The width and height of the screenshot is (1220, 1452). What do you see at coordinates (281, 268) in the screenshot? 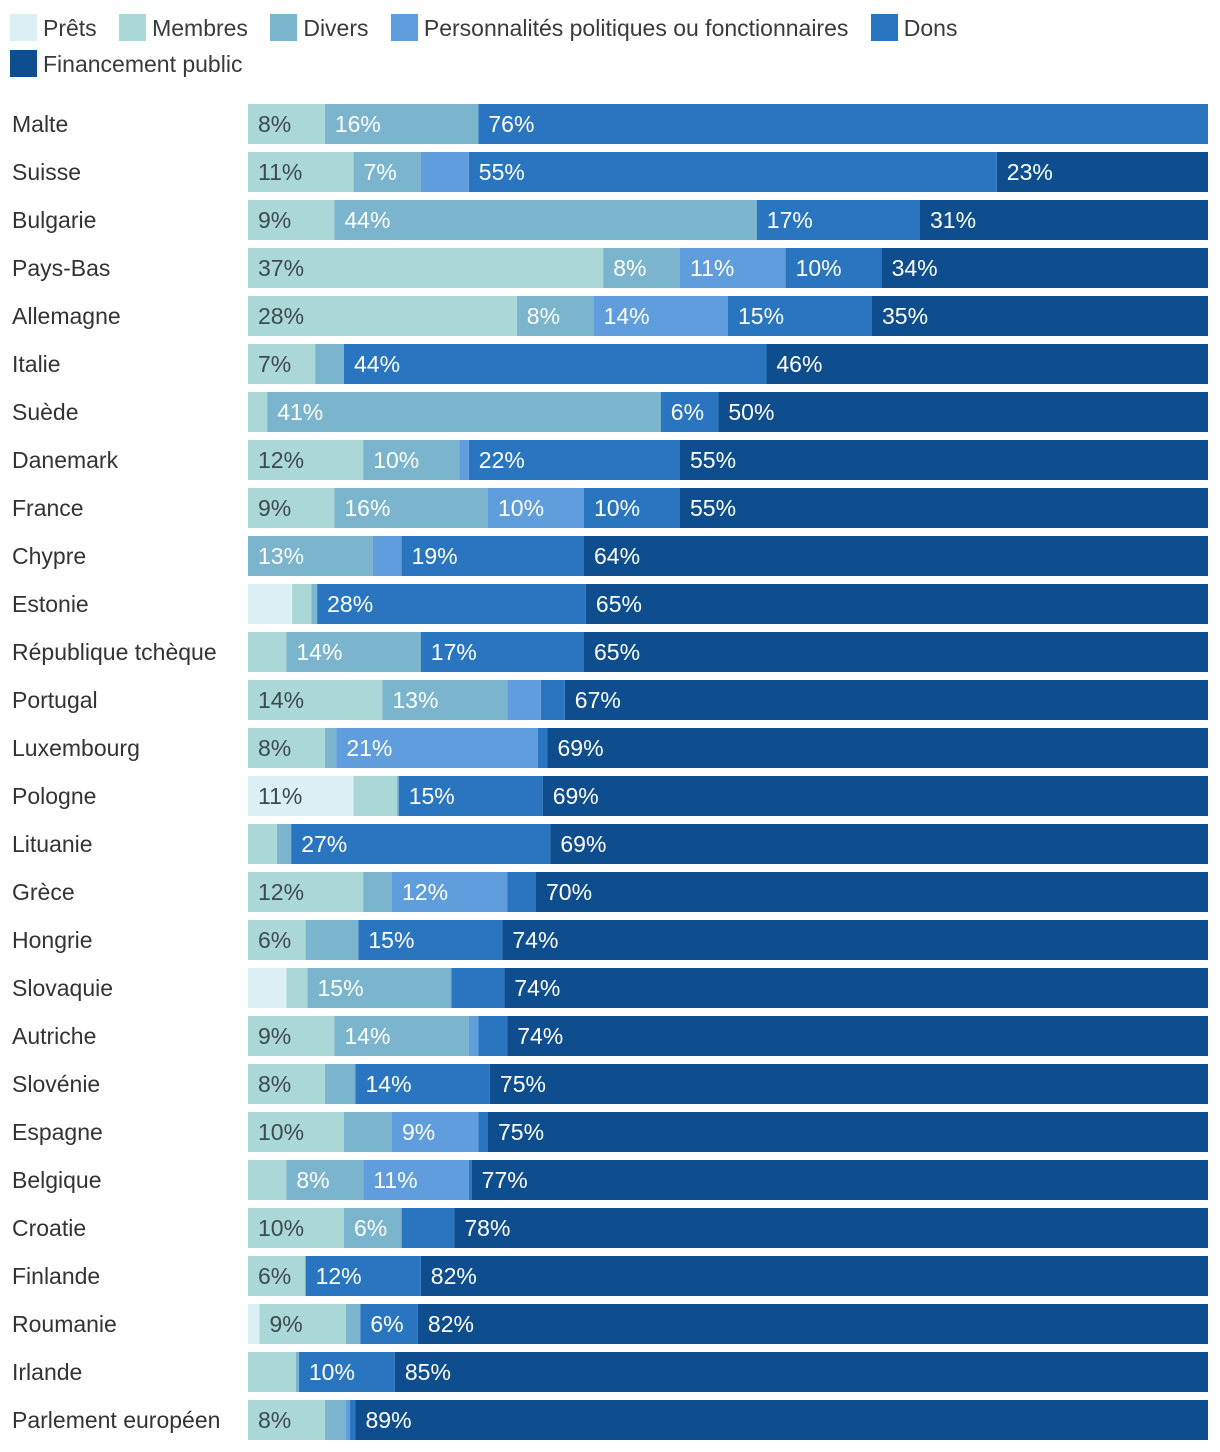
I see `data-label: 37%` at bounding box center [281, 268].